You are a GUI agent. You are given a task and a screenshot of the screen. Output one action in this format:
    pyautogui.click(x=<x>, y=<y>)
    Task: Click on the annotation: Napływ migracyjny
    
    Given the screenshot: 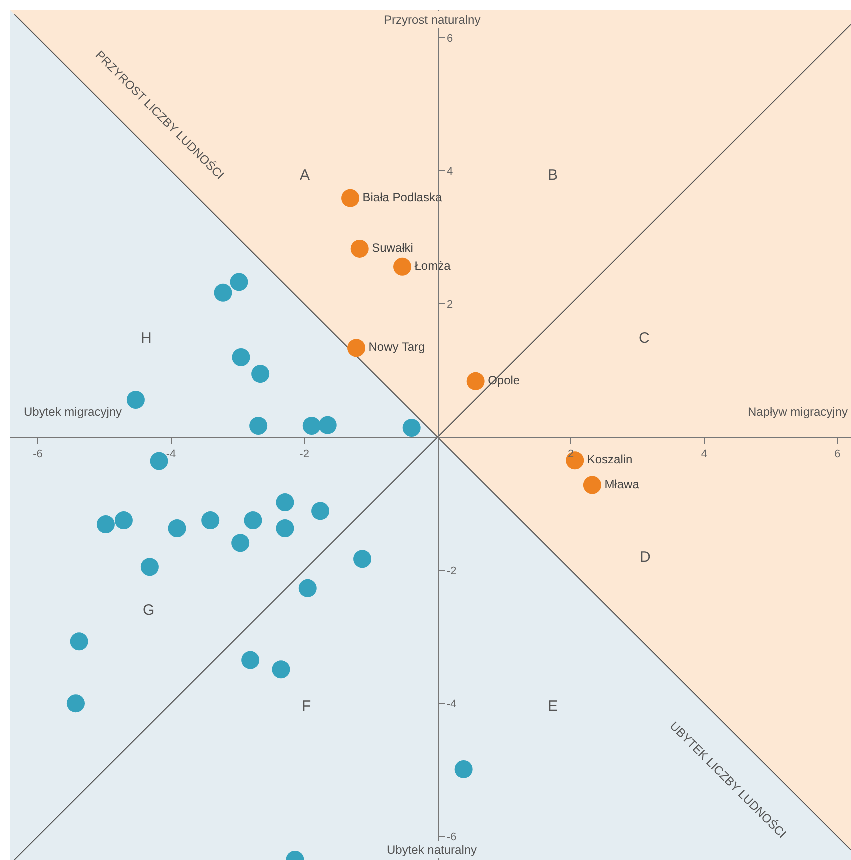 What is the action you would take?
    pyautogui.click(x=798, y=412)
    